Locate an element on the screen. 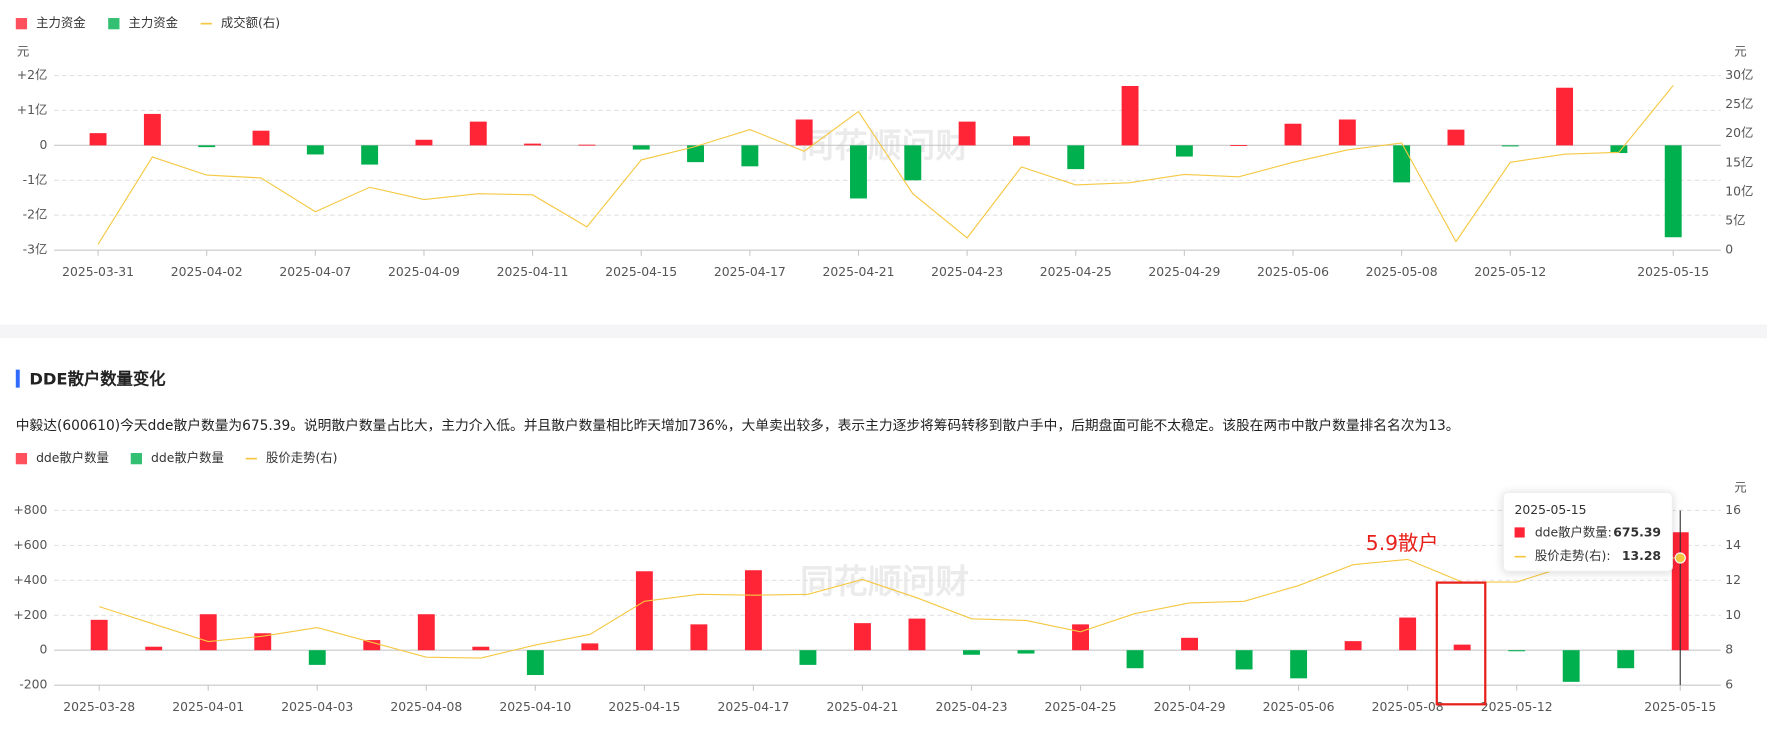 The width and height of the screenshot is (1767, 746). separator is located at coordinates (883, 331).